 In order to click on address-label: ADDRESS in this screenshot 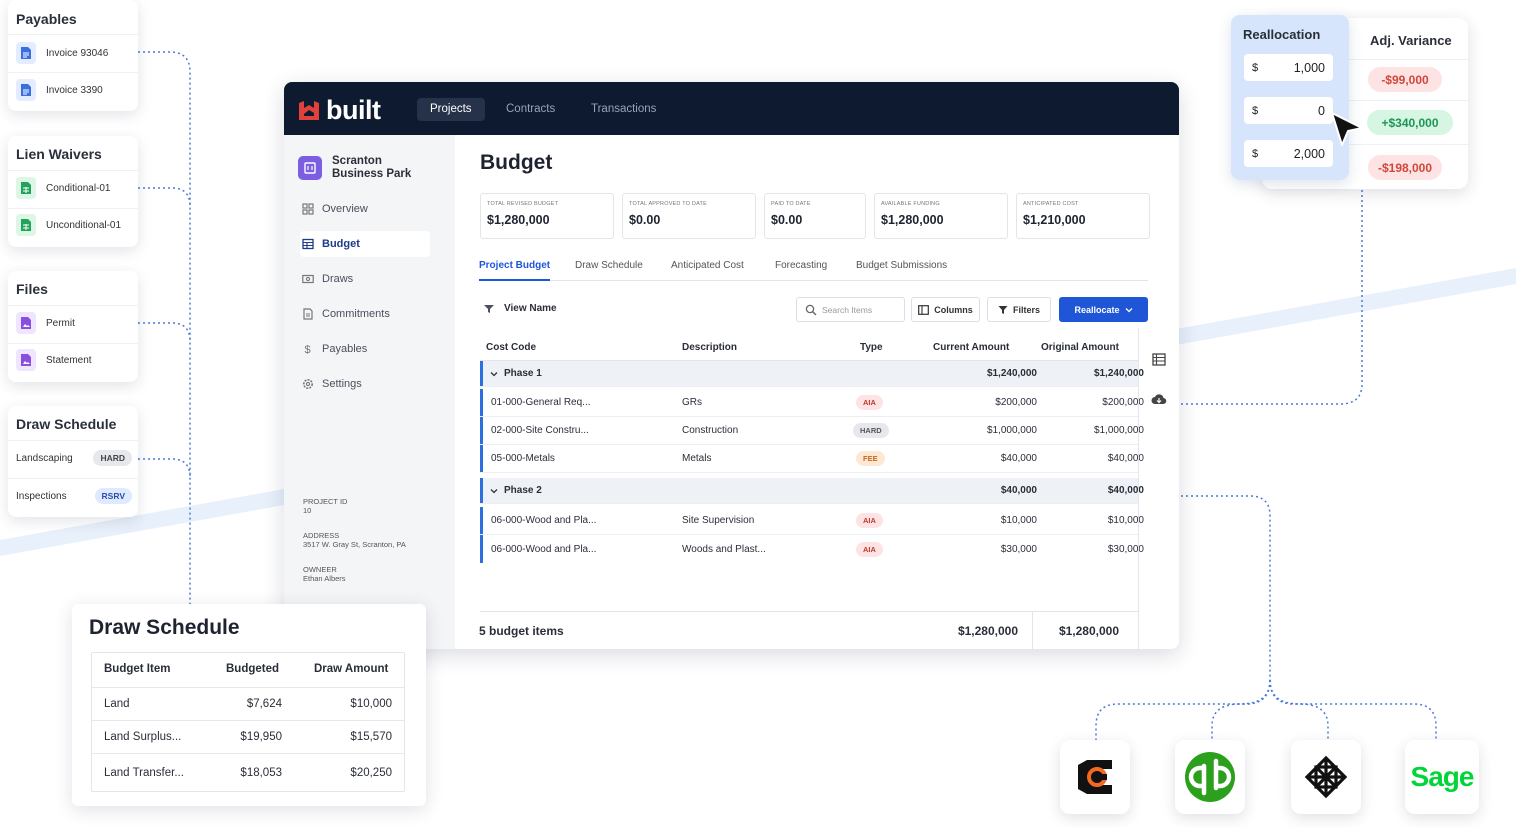, I will do `click(321, 535)`.